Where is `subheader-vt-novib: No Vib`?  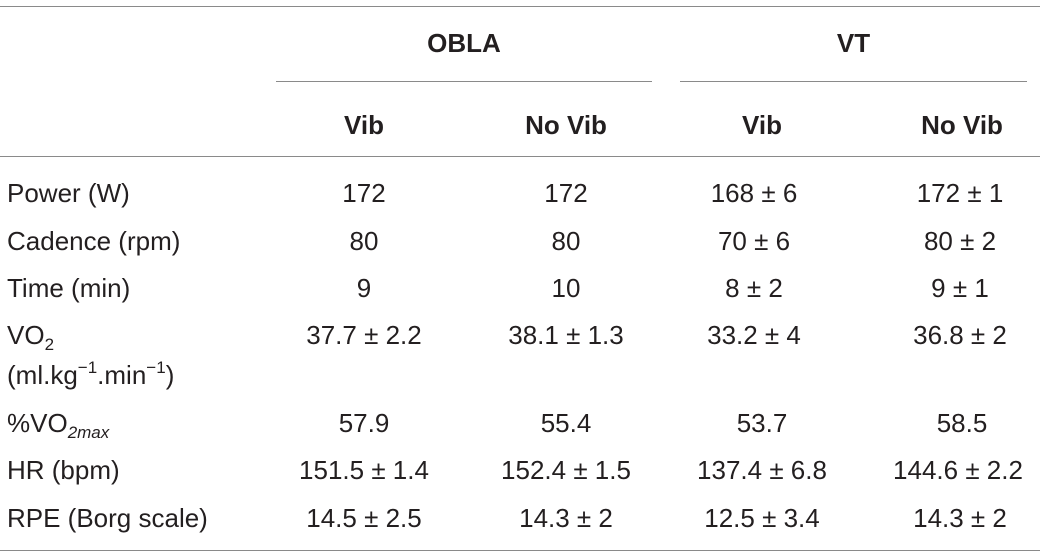 subheader-vt-novib: No Vib is located at coordinates (962, 125).